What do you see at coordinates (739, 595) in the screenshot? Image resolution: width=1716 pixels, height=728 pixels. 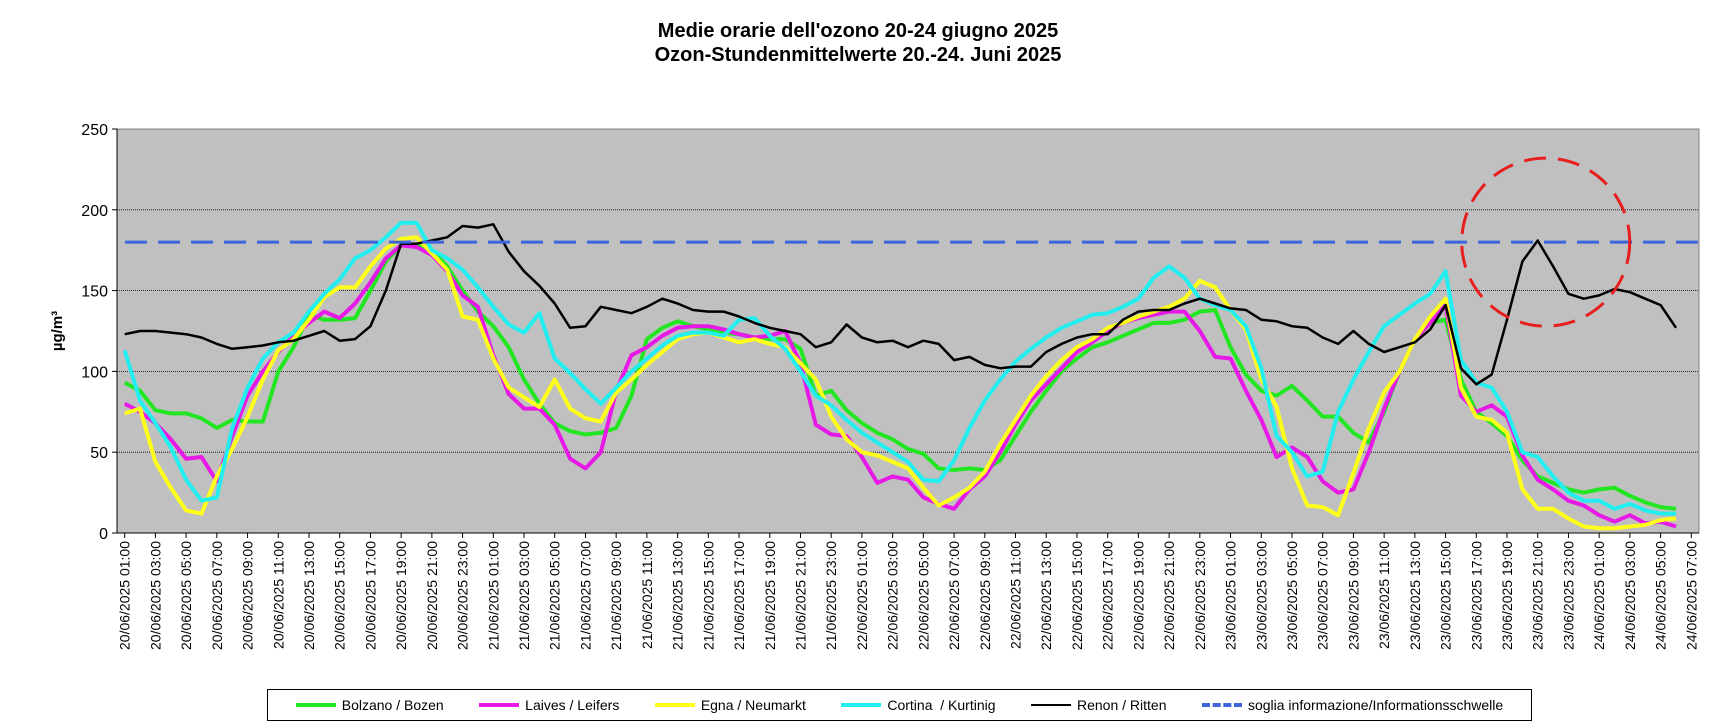 I see `x-tick-label: 21/06/2025 17:00` at bounding box center [739, 595].